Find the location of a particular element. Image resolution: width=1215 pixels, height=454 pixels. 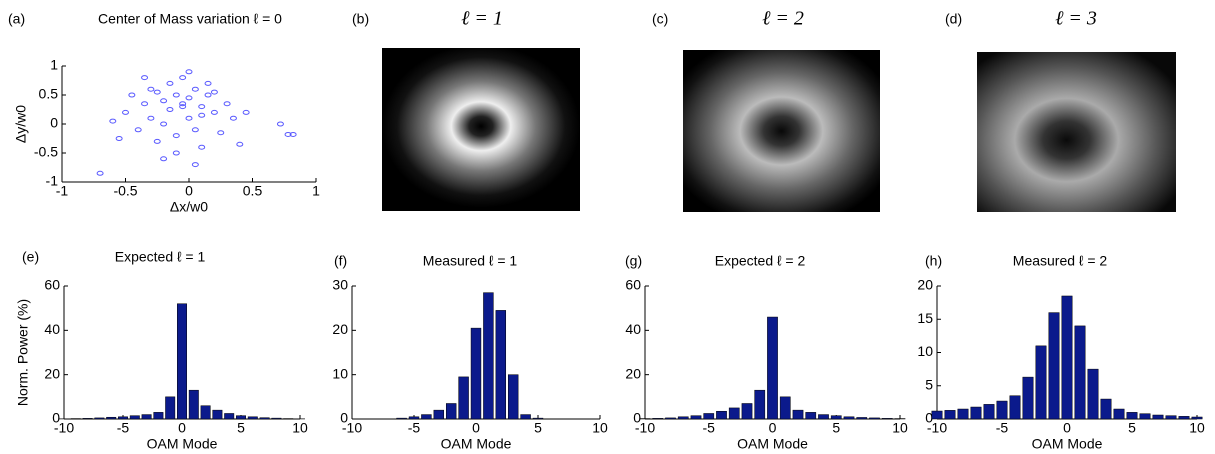

x-tick-label: -0.5 is located at coordinates (125, 191).